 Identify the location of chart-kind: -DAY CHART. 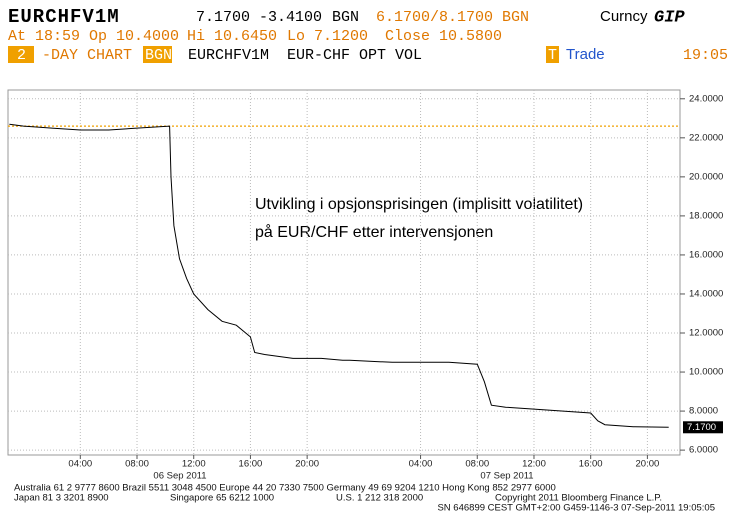
(87, 55).